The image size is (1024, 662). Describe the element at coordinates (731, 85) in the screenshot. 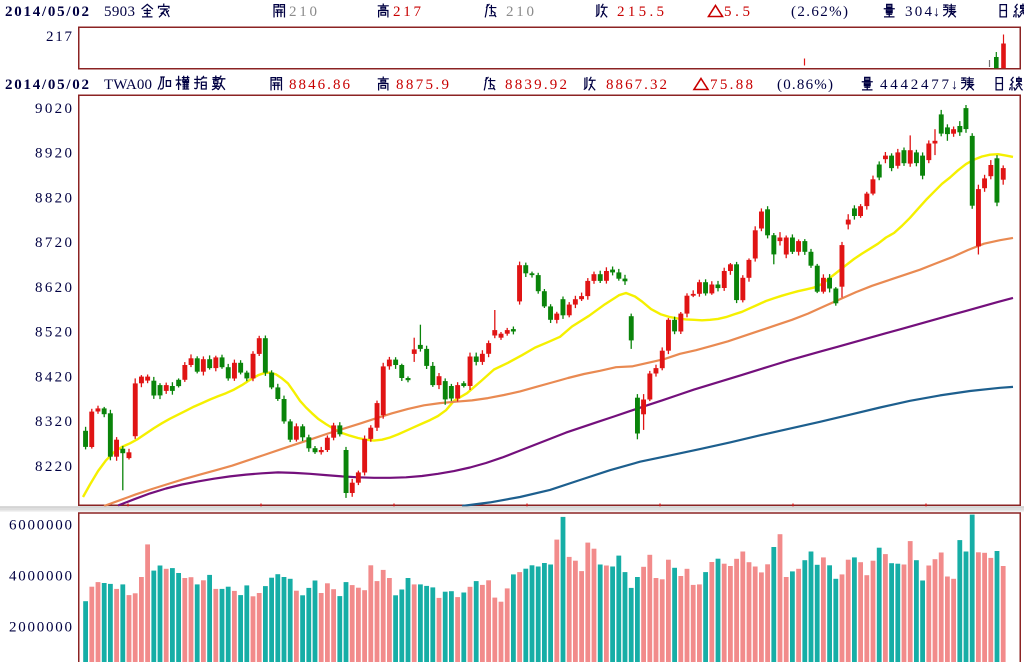

I see `svg-text: 75.88` at that location.